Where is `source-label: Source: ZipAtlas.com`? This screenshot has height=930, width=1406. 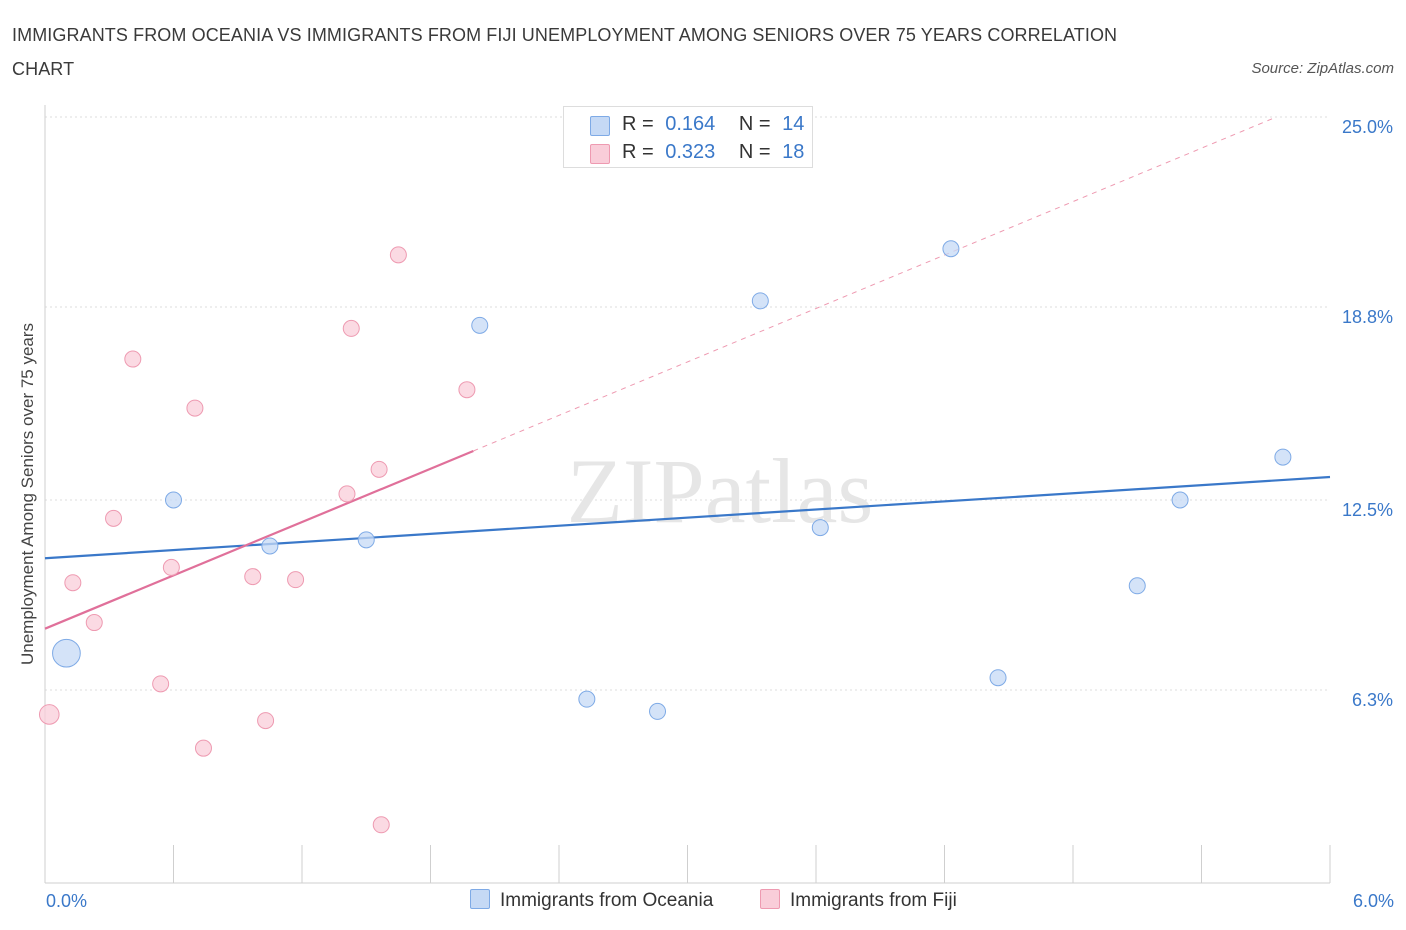 source-label: Source: ZipAtlas.com is located at coordinates (1322, 68).